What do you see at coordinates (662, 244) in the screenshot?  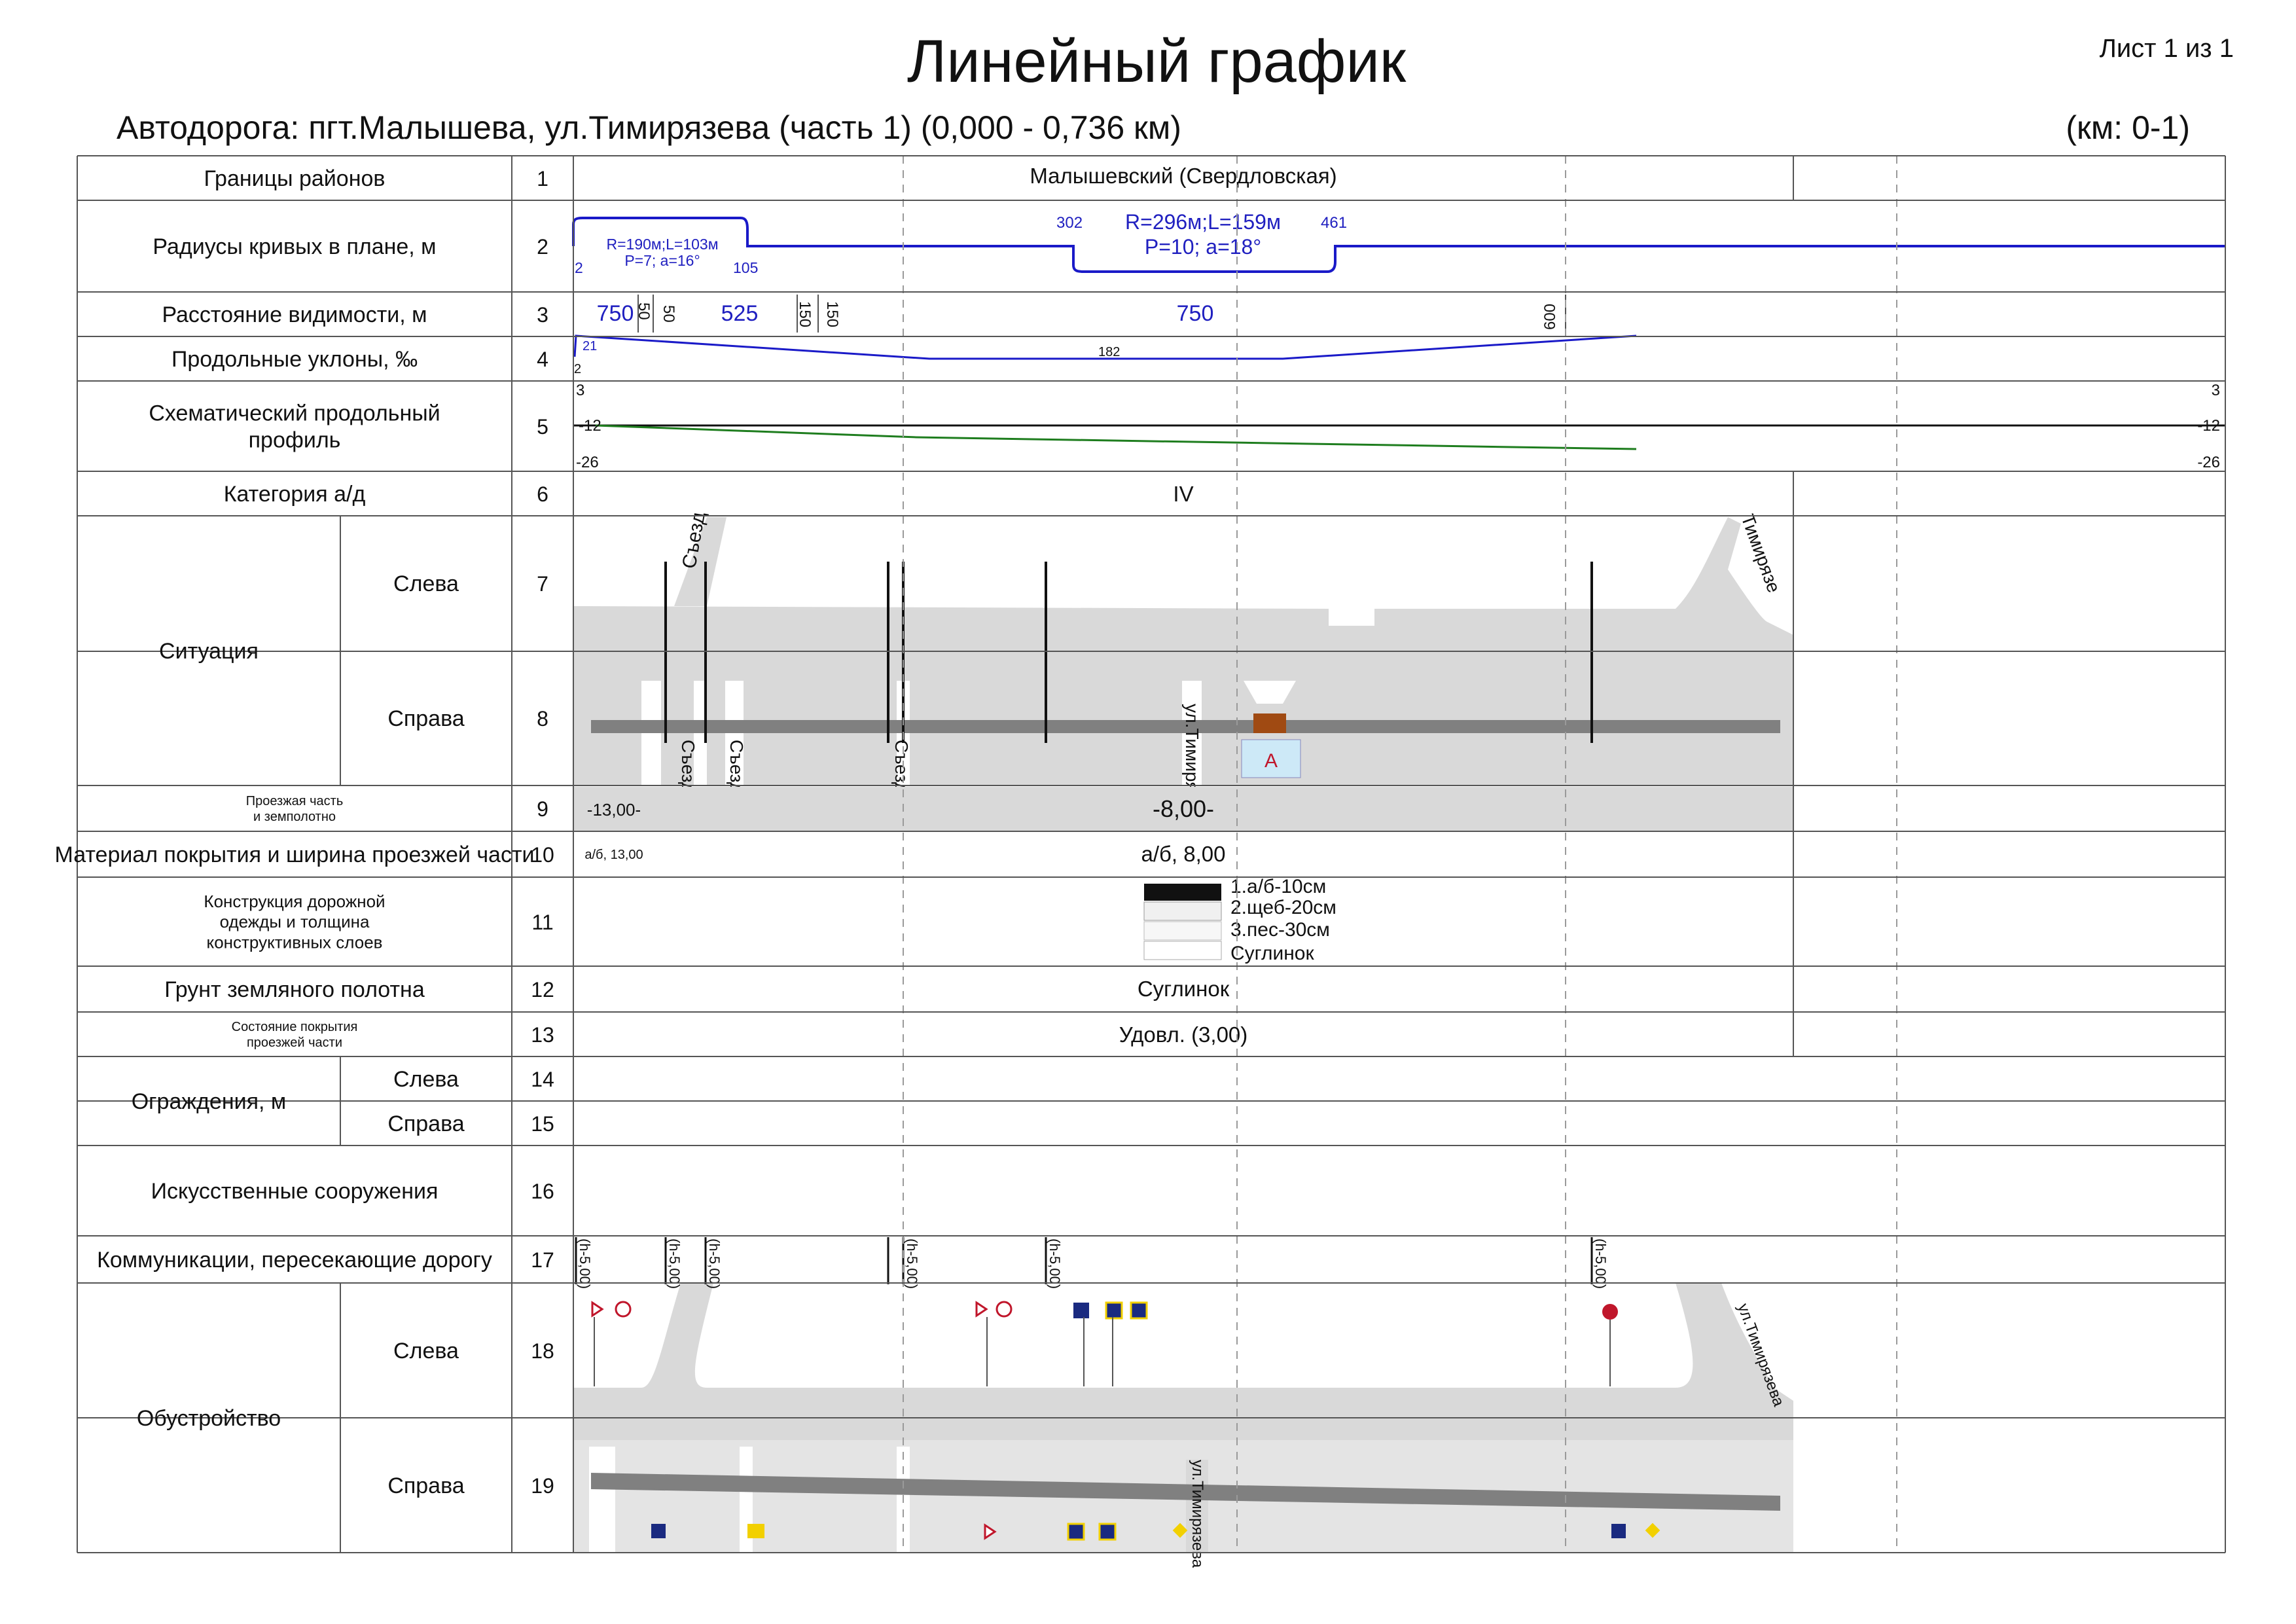 I see `curve1-label: R=190м;L=103м` at bounding box center [662, 244].